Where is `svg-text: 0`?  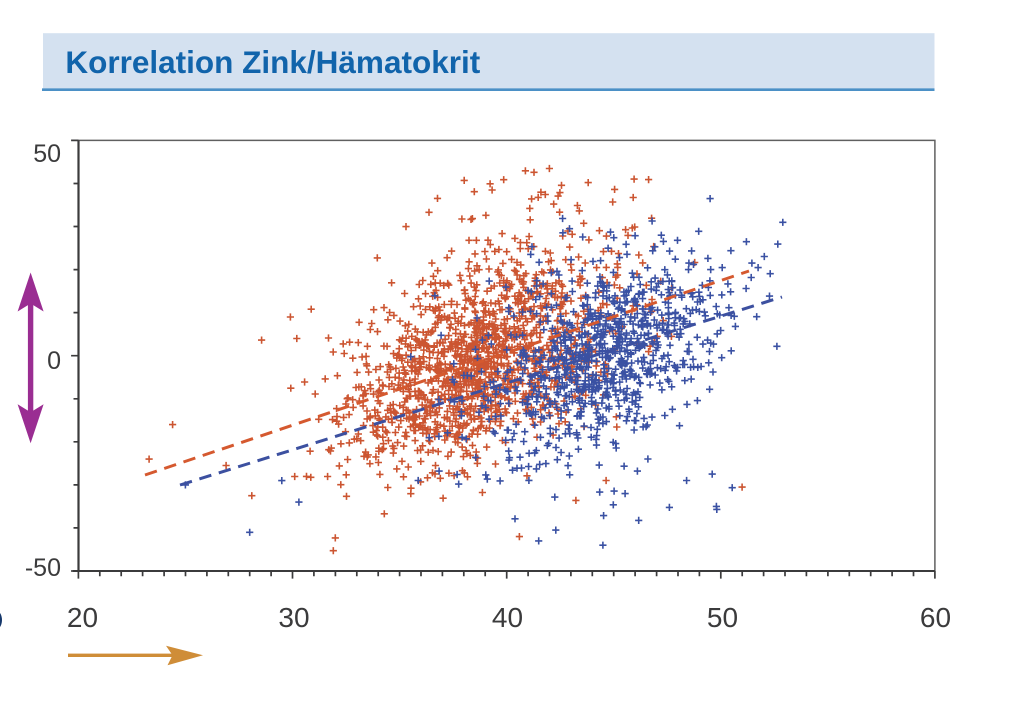
svg-text: 0 is located at coordinates (54, 361).